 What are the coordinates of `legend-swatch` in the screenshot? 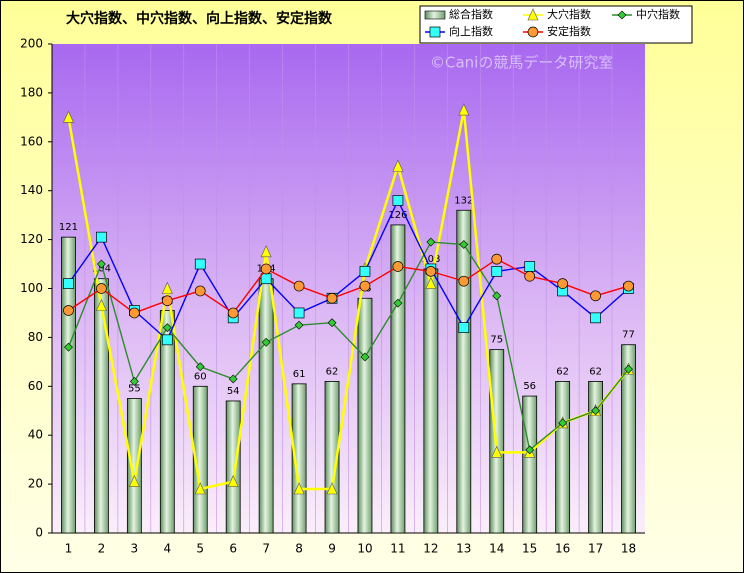 It's located at (435, 15).